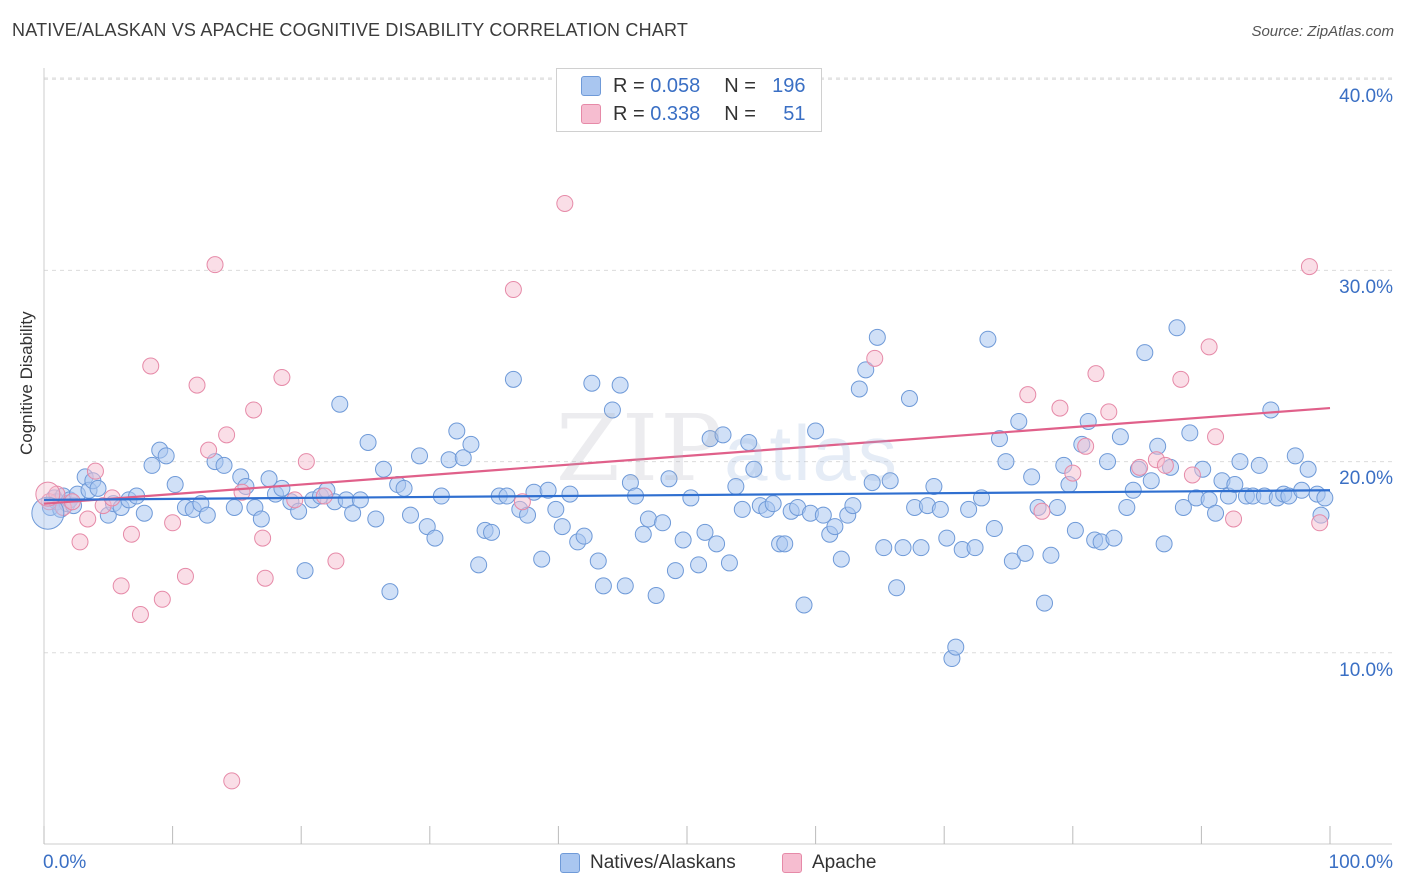 This screenshot has width=1406, height=892. Describe the element at coordinates (640, 448) in the screenshot. I see `watermark-zip: ZIP` at that location.